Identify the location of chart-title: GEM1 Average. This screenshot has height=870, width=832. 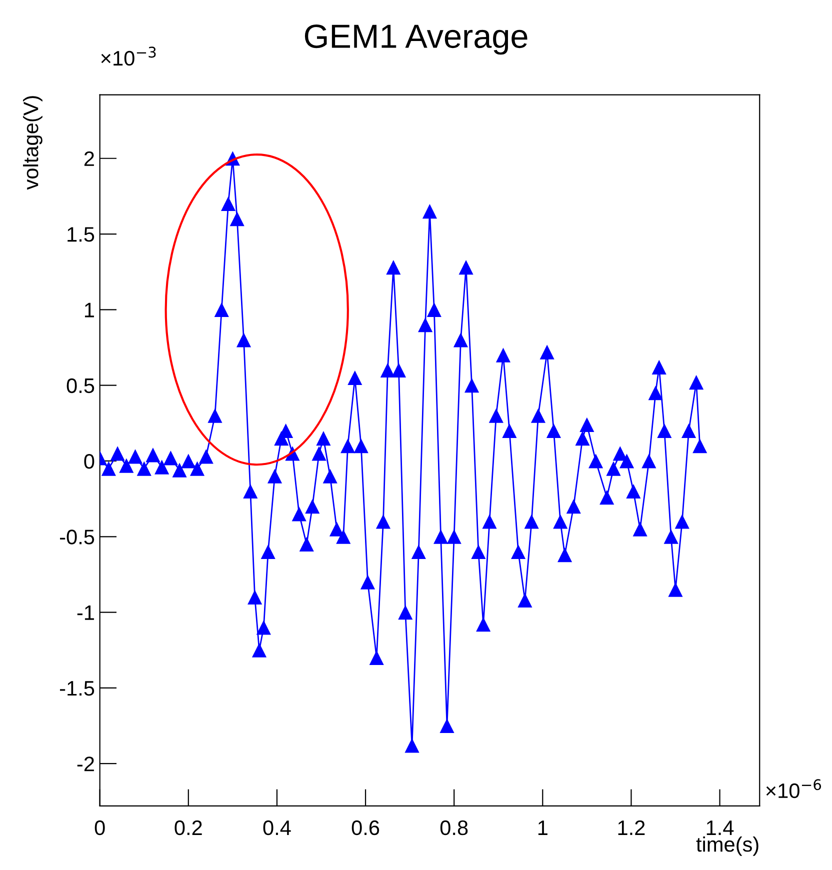
(416, 39).